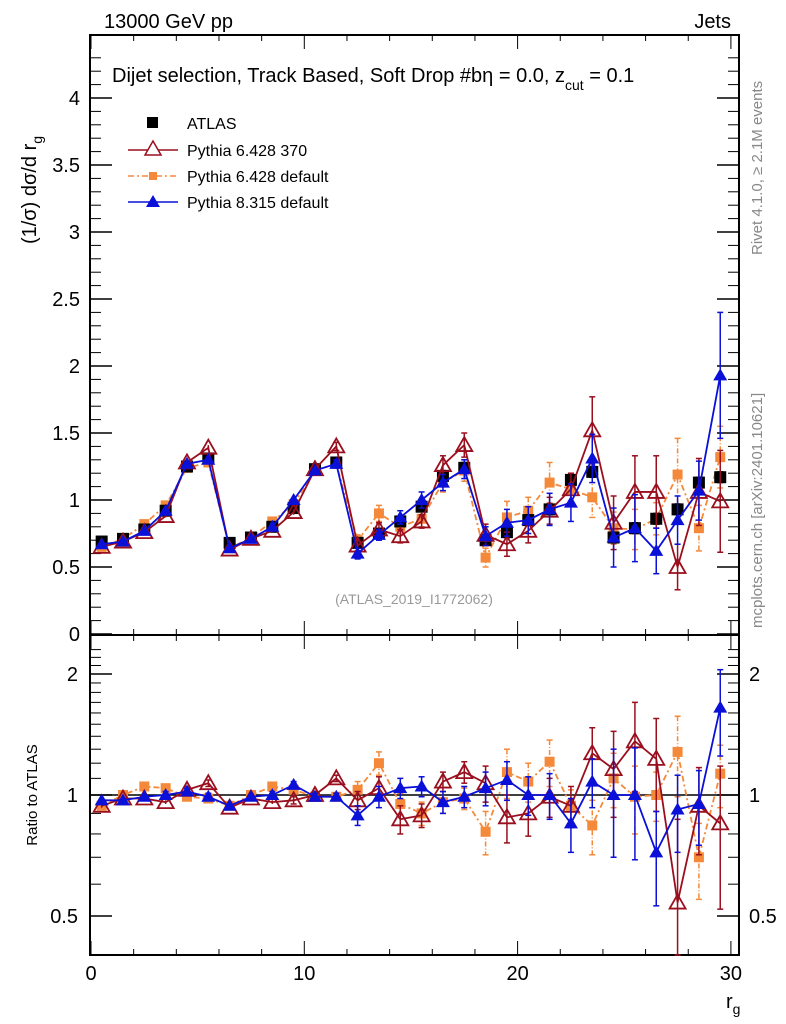  Describe the element at coordinates (72, 796) in the screenshot. I see `ratio-ytick-label: 1` at that location.